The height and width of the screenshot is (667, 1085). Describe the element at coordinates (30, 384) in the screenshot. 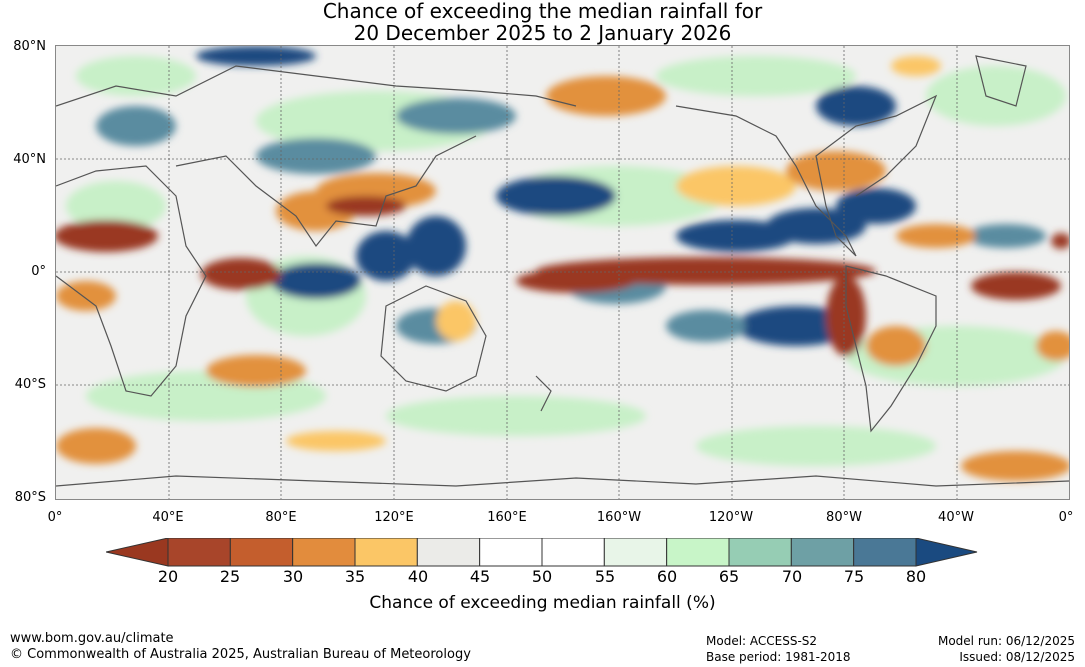

I see `lat-label-40s: 40°S` at that location.